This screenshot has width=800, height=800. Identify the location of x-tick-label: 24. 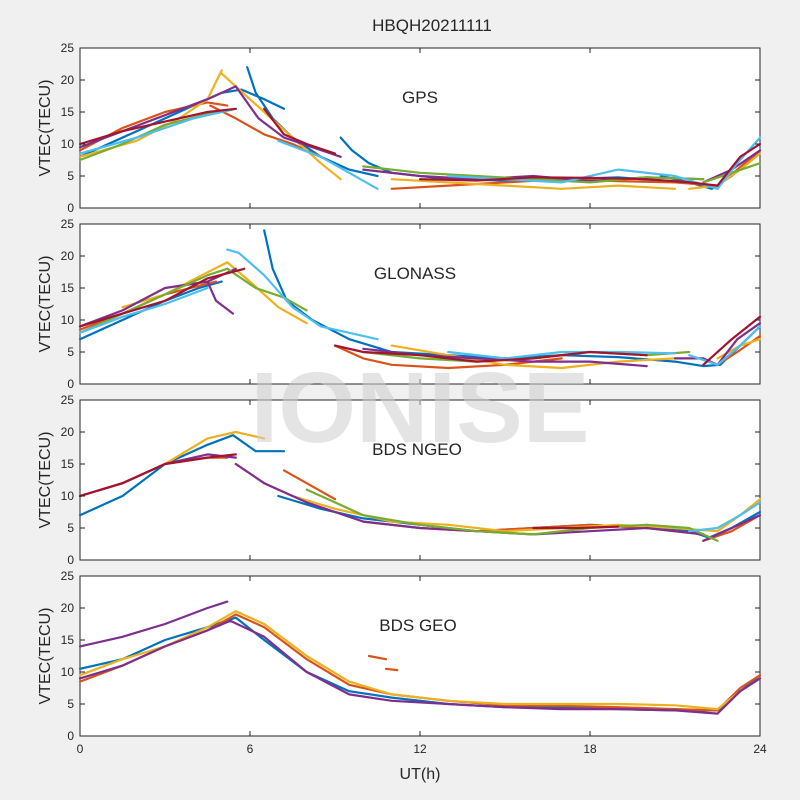
(760, 749).